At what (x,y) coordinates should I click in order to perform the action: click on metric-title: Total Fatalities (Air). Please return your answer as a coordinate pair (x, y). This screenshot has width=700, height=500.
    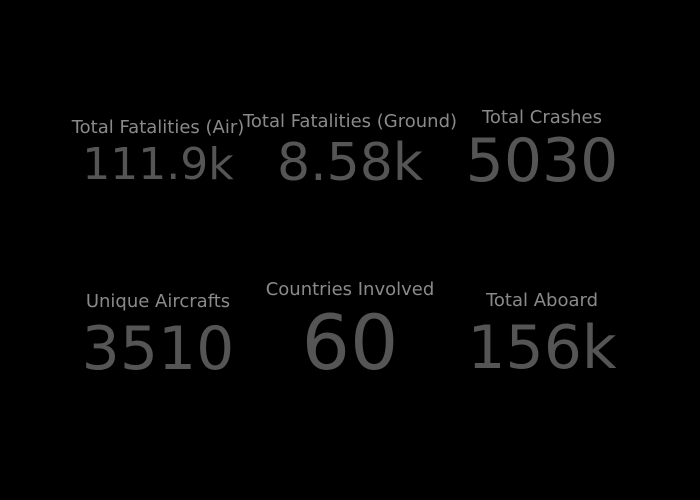
    Looking at the image, I should click on (158, 127).